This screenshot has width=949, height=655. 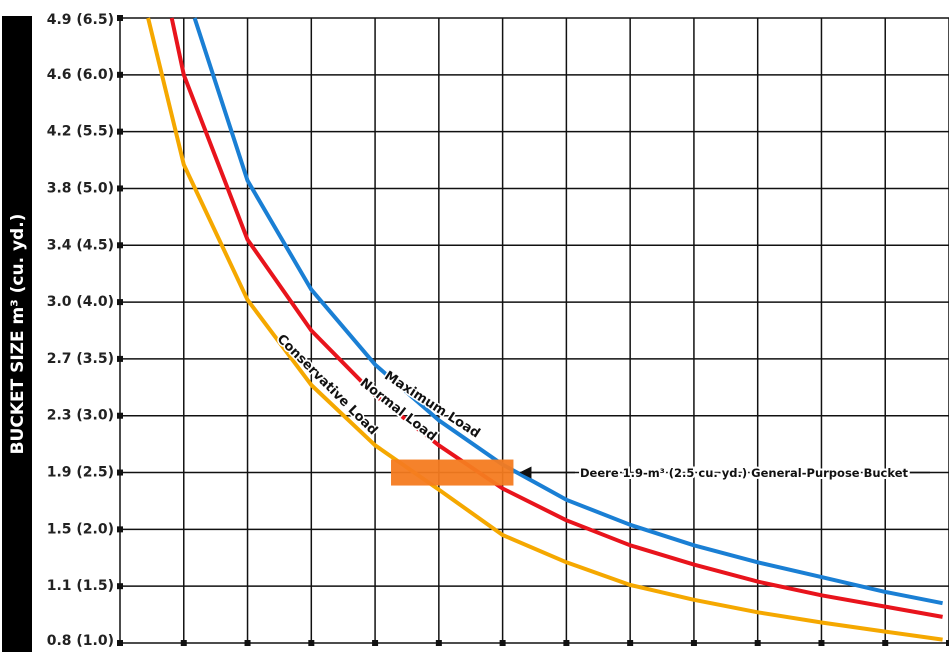 What do you see at coordinates (80, 416) in the screenshot?
I see `y-tick-label: 2.3 (3.0)` at bounding box center [80, 416].